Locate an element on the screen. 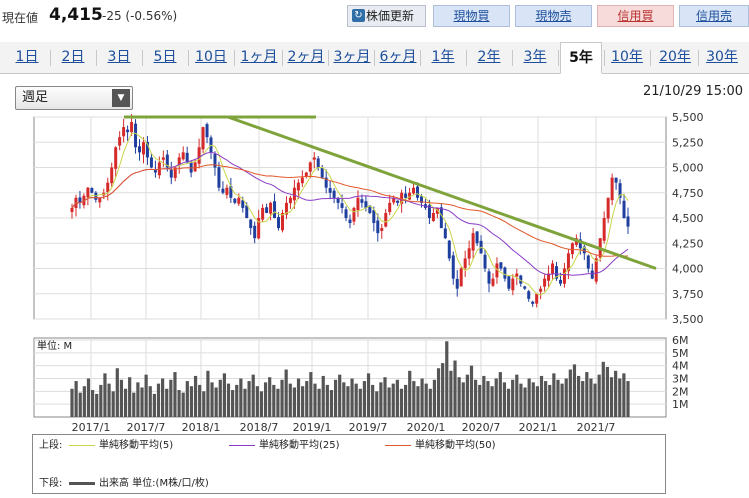 The width and height of the screenshot is (749, 498). x-tick: 2019/7 is located at coordinates (368, 427).